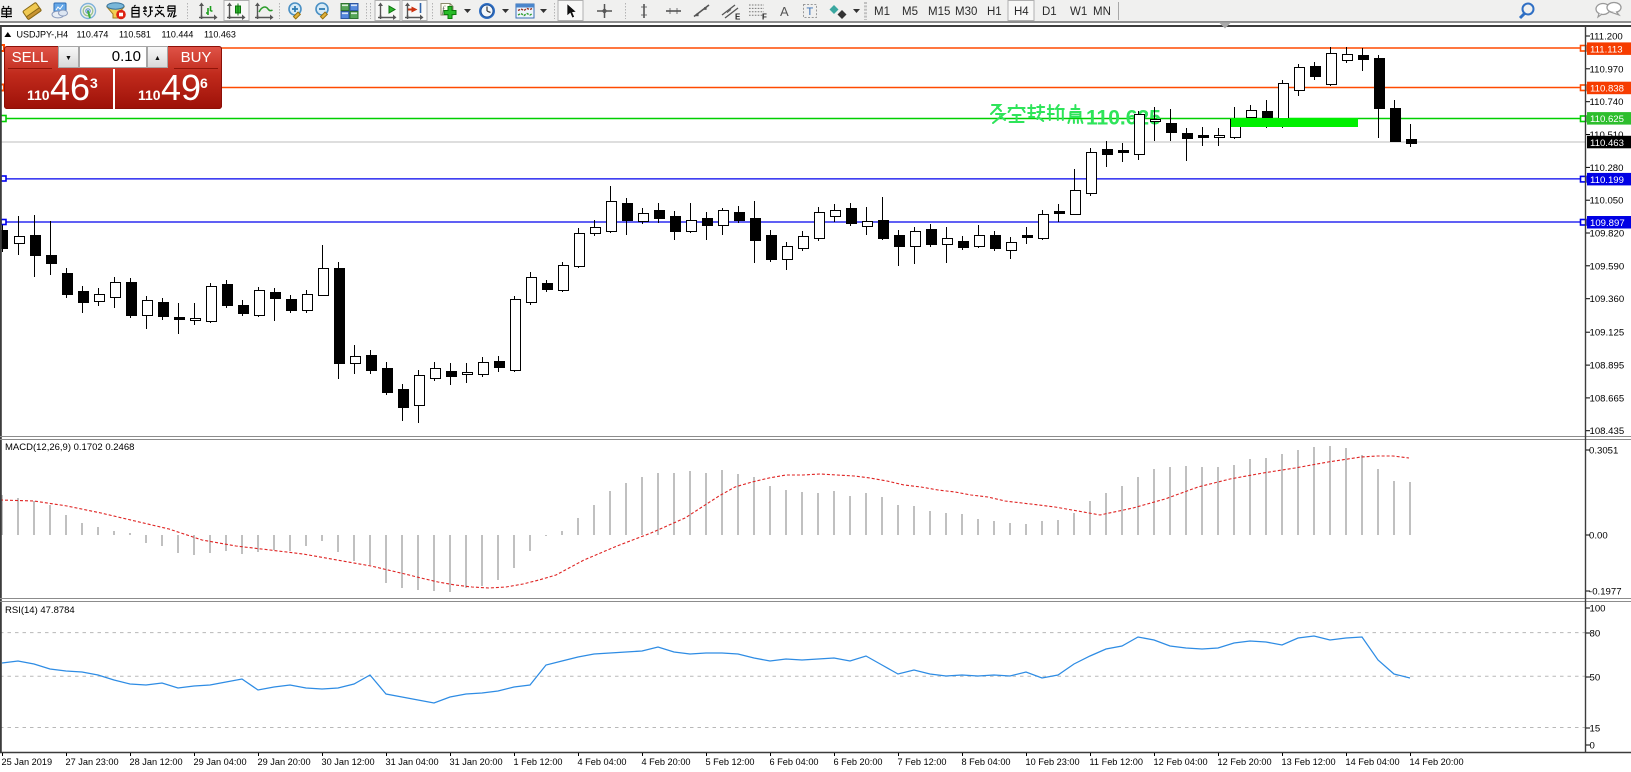  I want to click on svg-text: 110.050, so click(1607, 201).